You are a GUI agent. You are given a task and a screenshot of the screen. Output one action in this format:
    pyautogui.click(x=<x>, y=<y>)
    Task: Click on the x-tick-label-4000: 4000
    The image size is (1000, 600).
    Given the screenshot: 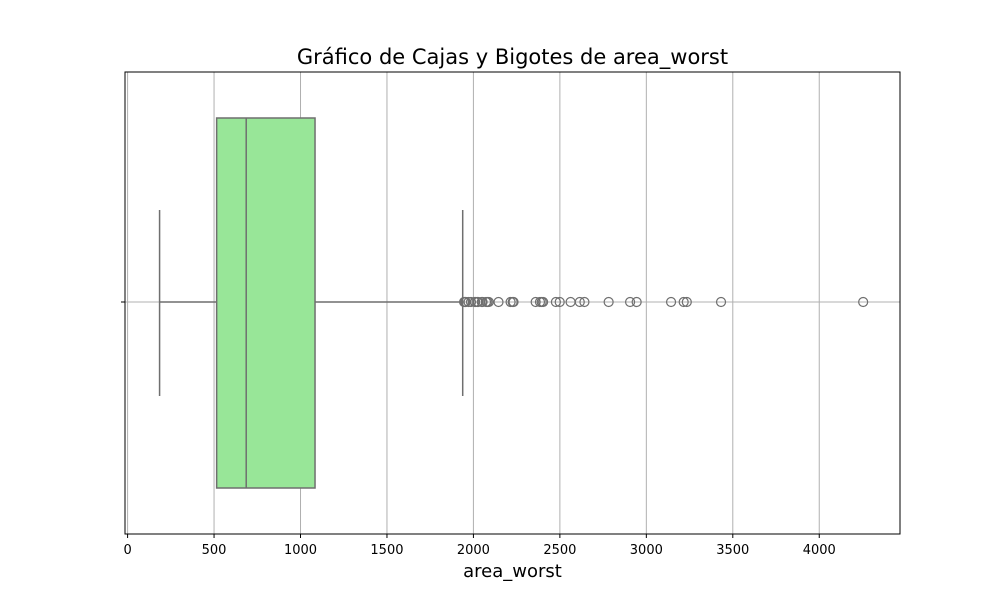 What is the action you would take?
    pyautogui.click(x=819, y=550)
    